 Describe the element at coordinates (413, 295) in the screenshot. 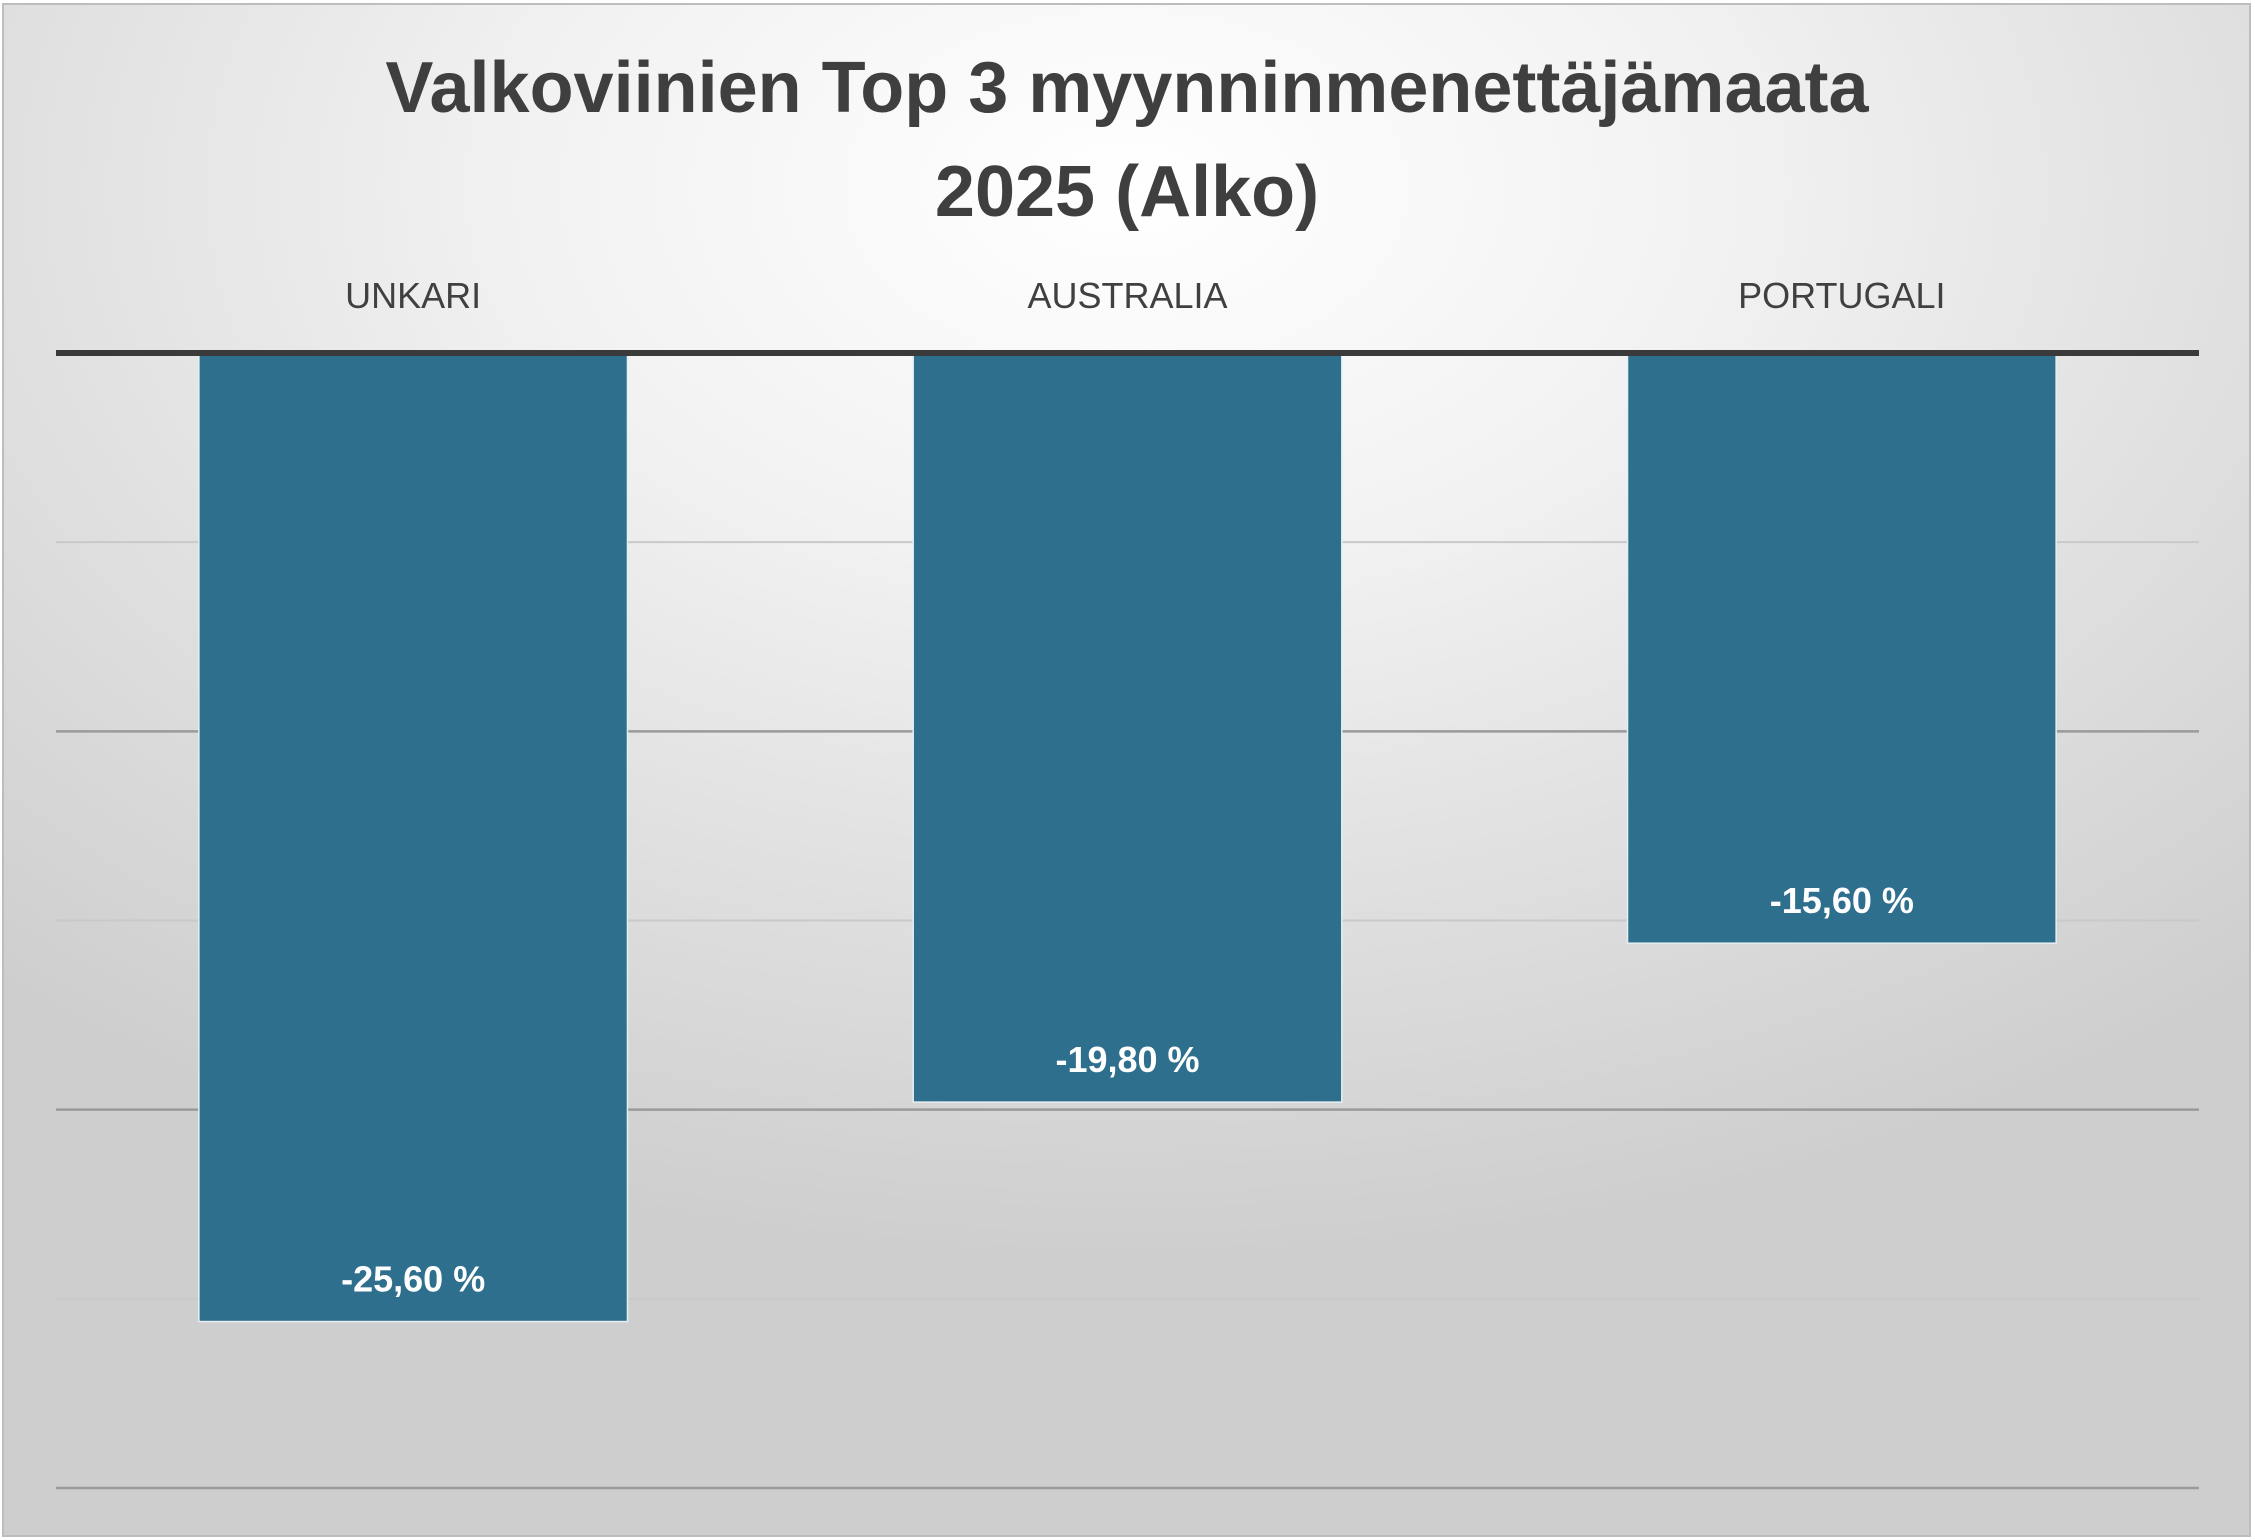

I see `category-label: UNKARI` at that location.